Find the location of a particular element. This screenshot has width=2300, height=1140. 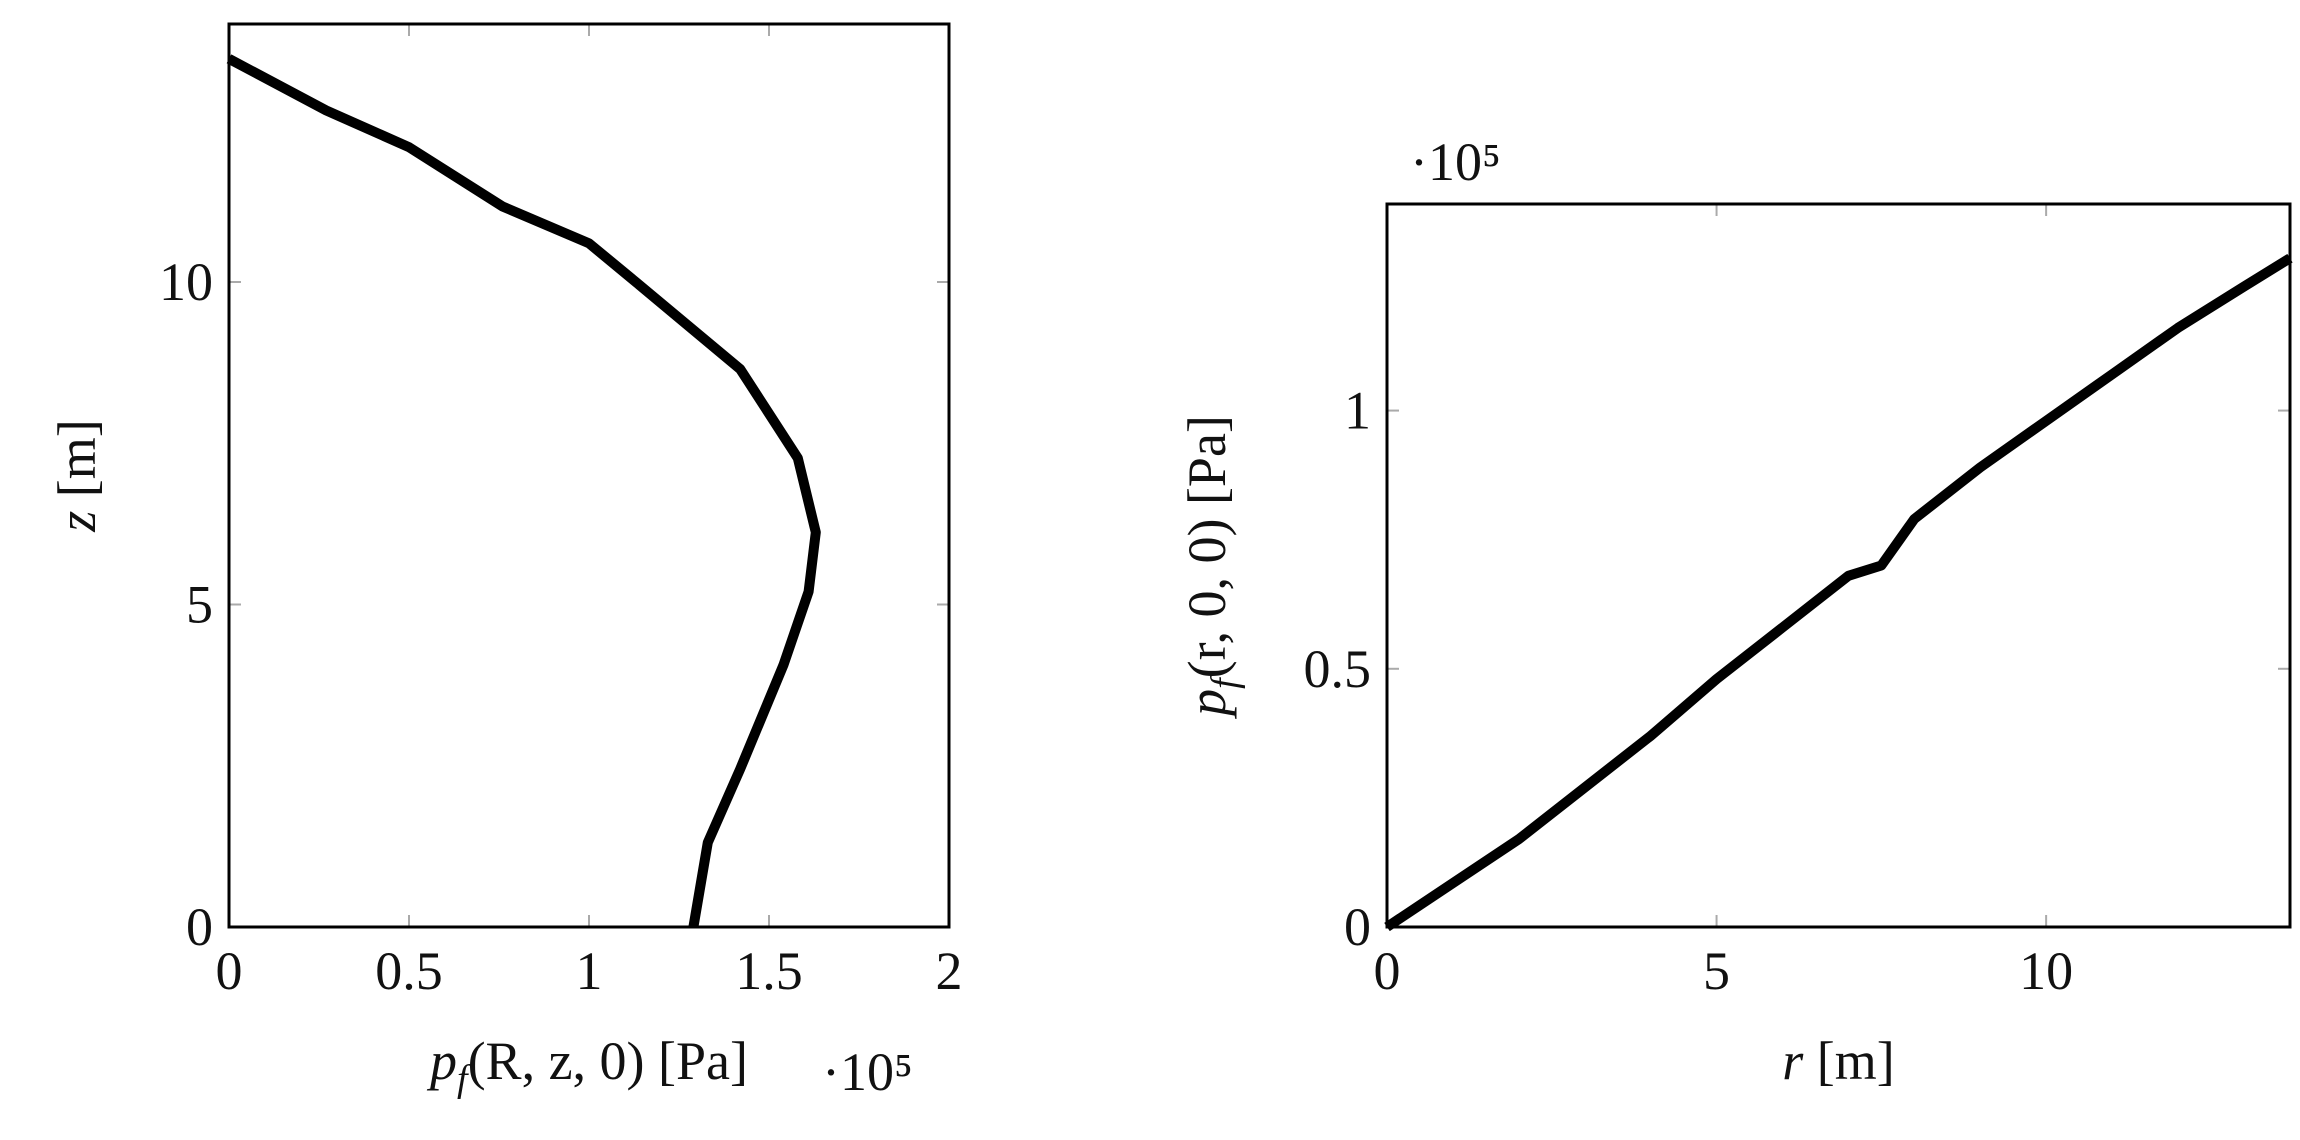

label-part: z is located at coordinates (77, 522).